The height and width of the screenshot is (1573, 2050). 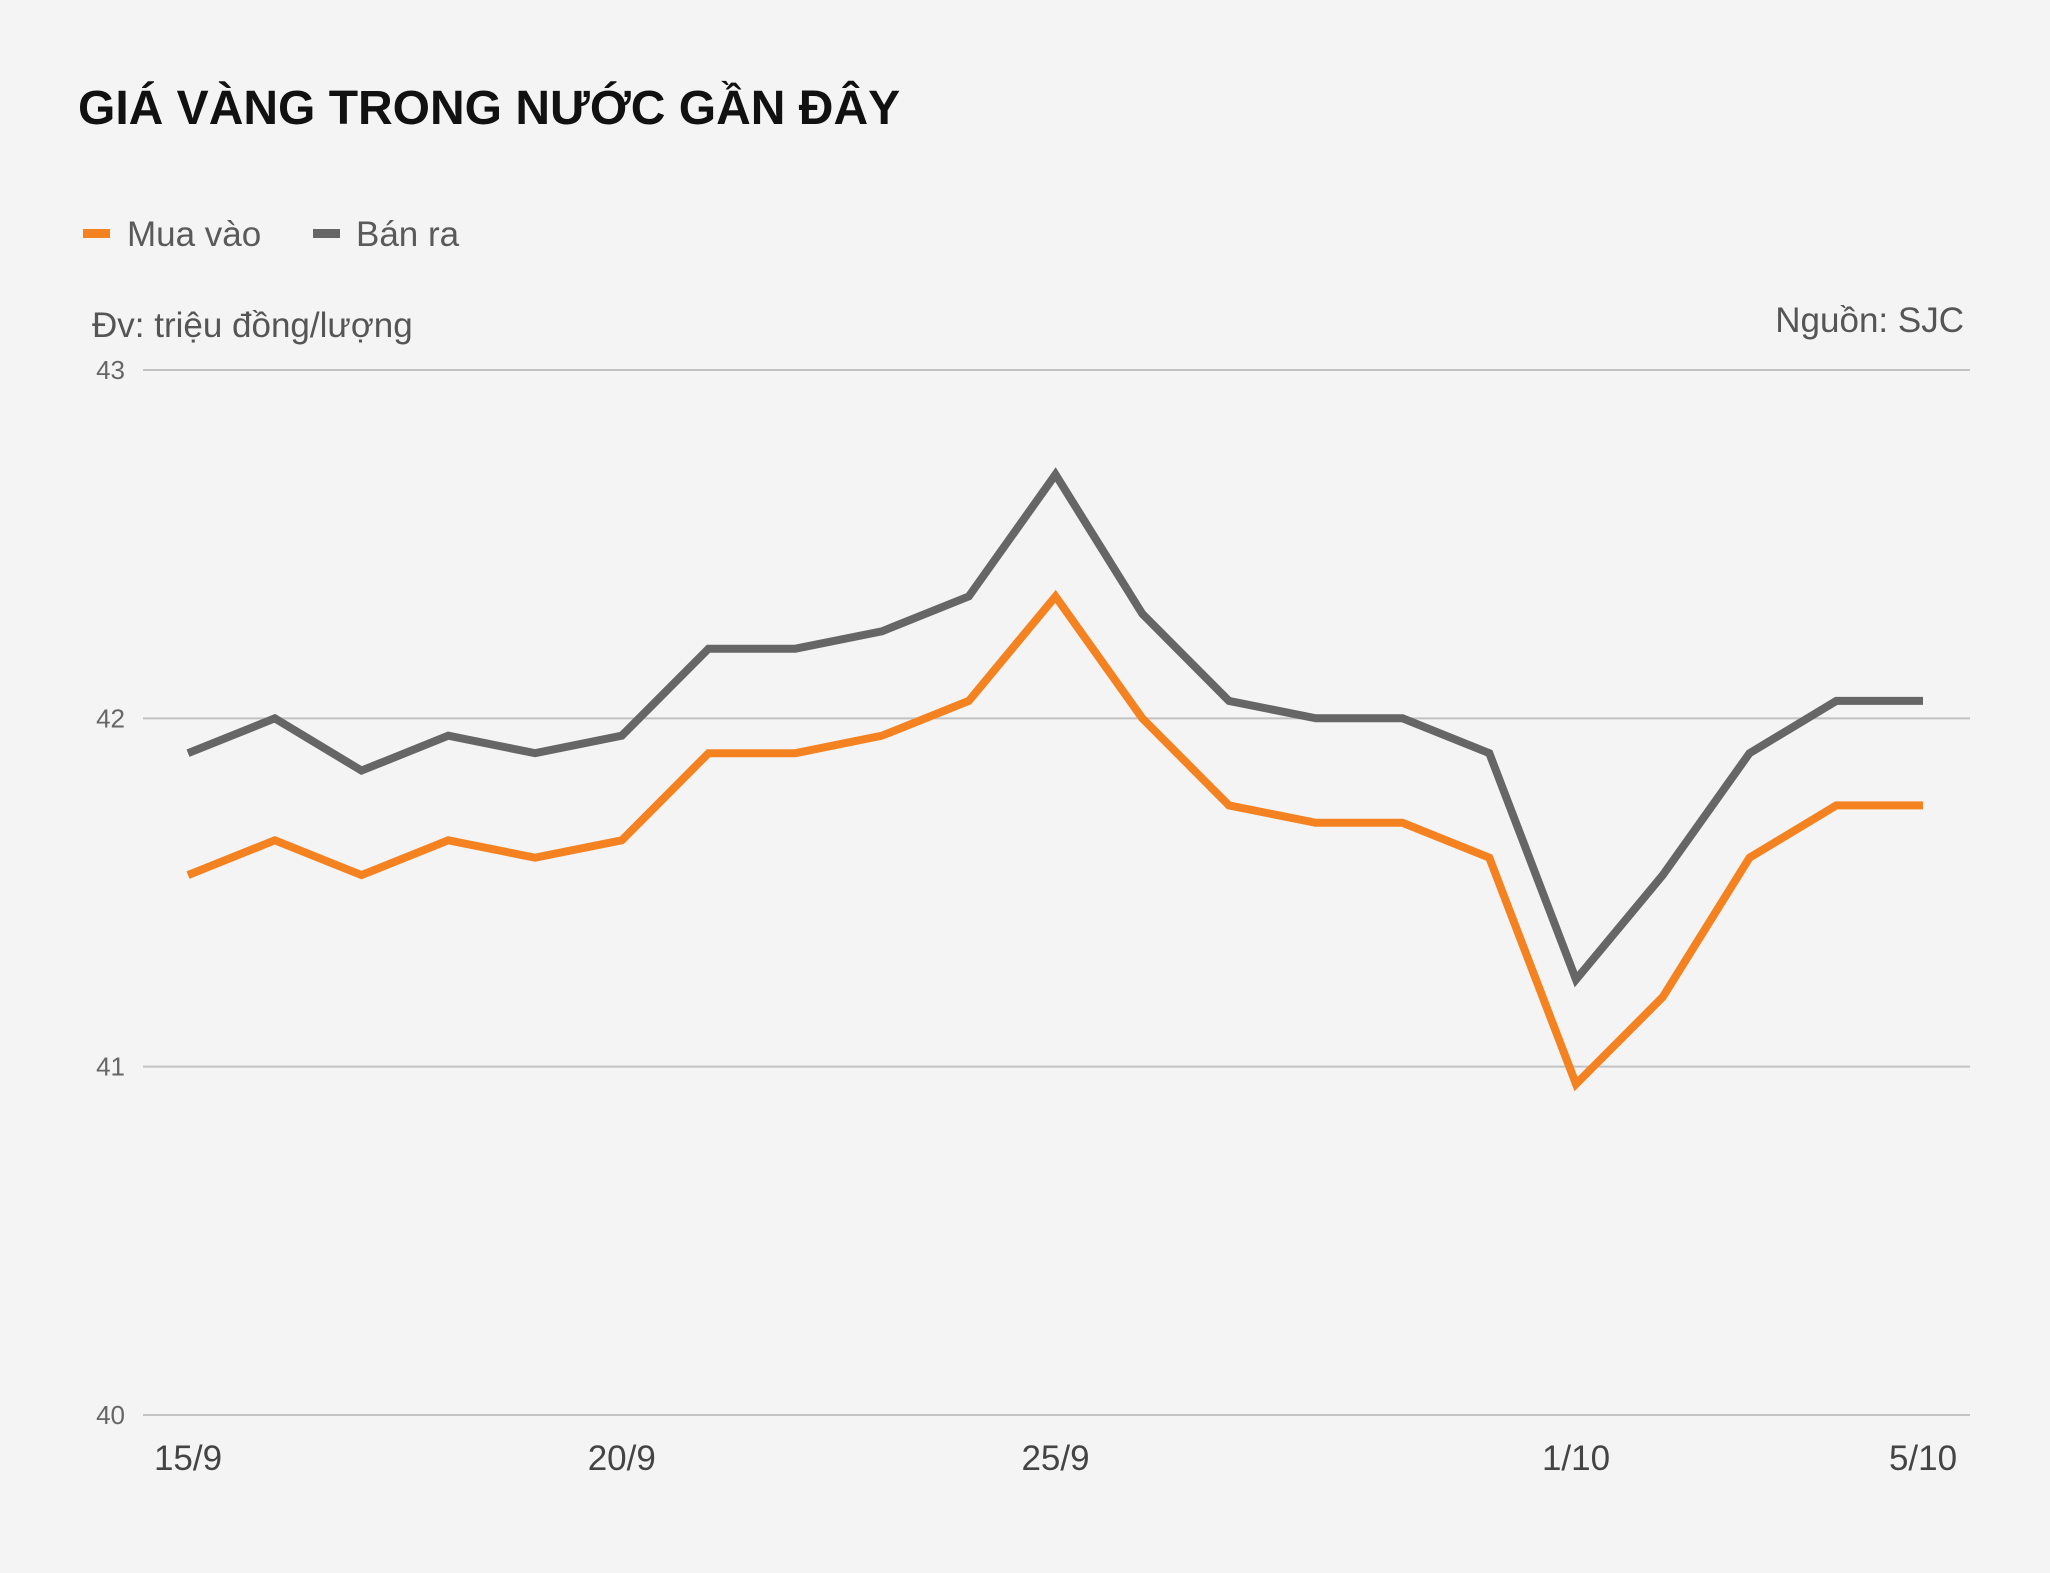 I want to click on legend-label-ban-ra: Bán ra, so click(x=408, y=234).